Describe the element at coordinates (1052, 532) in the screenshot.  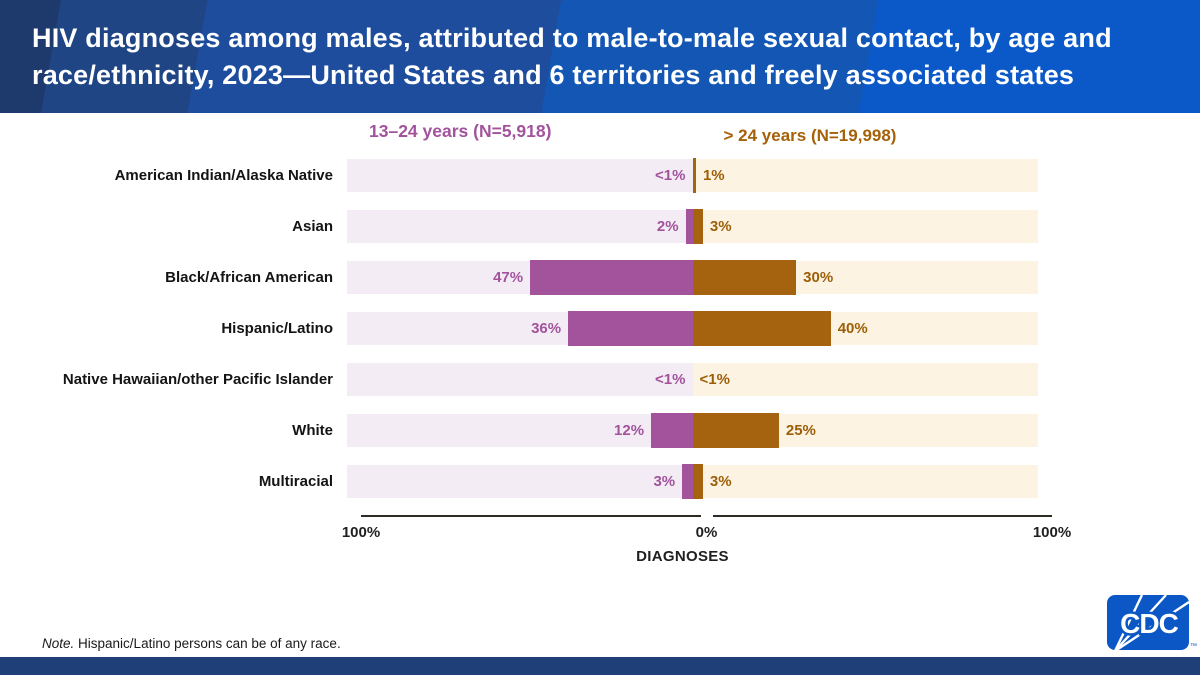
I see `axis-tick-right: 100%` at that location.